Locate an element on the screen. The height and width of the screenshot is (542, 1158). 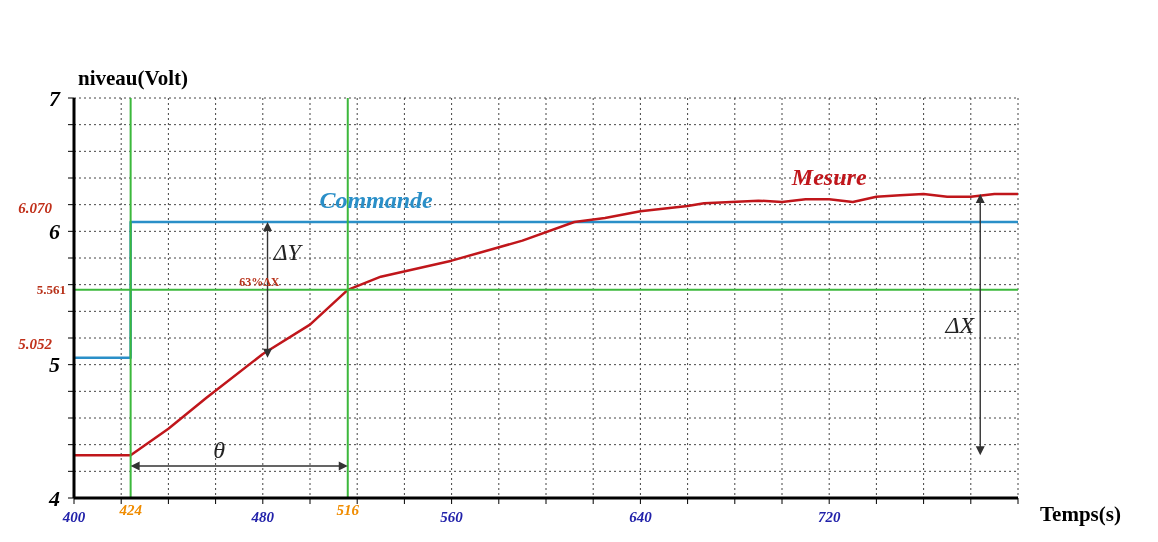
y-tick-label: 7 is located at coordinates (55, 98).